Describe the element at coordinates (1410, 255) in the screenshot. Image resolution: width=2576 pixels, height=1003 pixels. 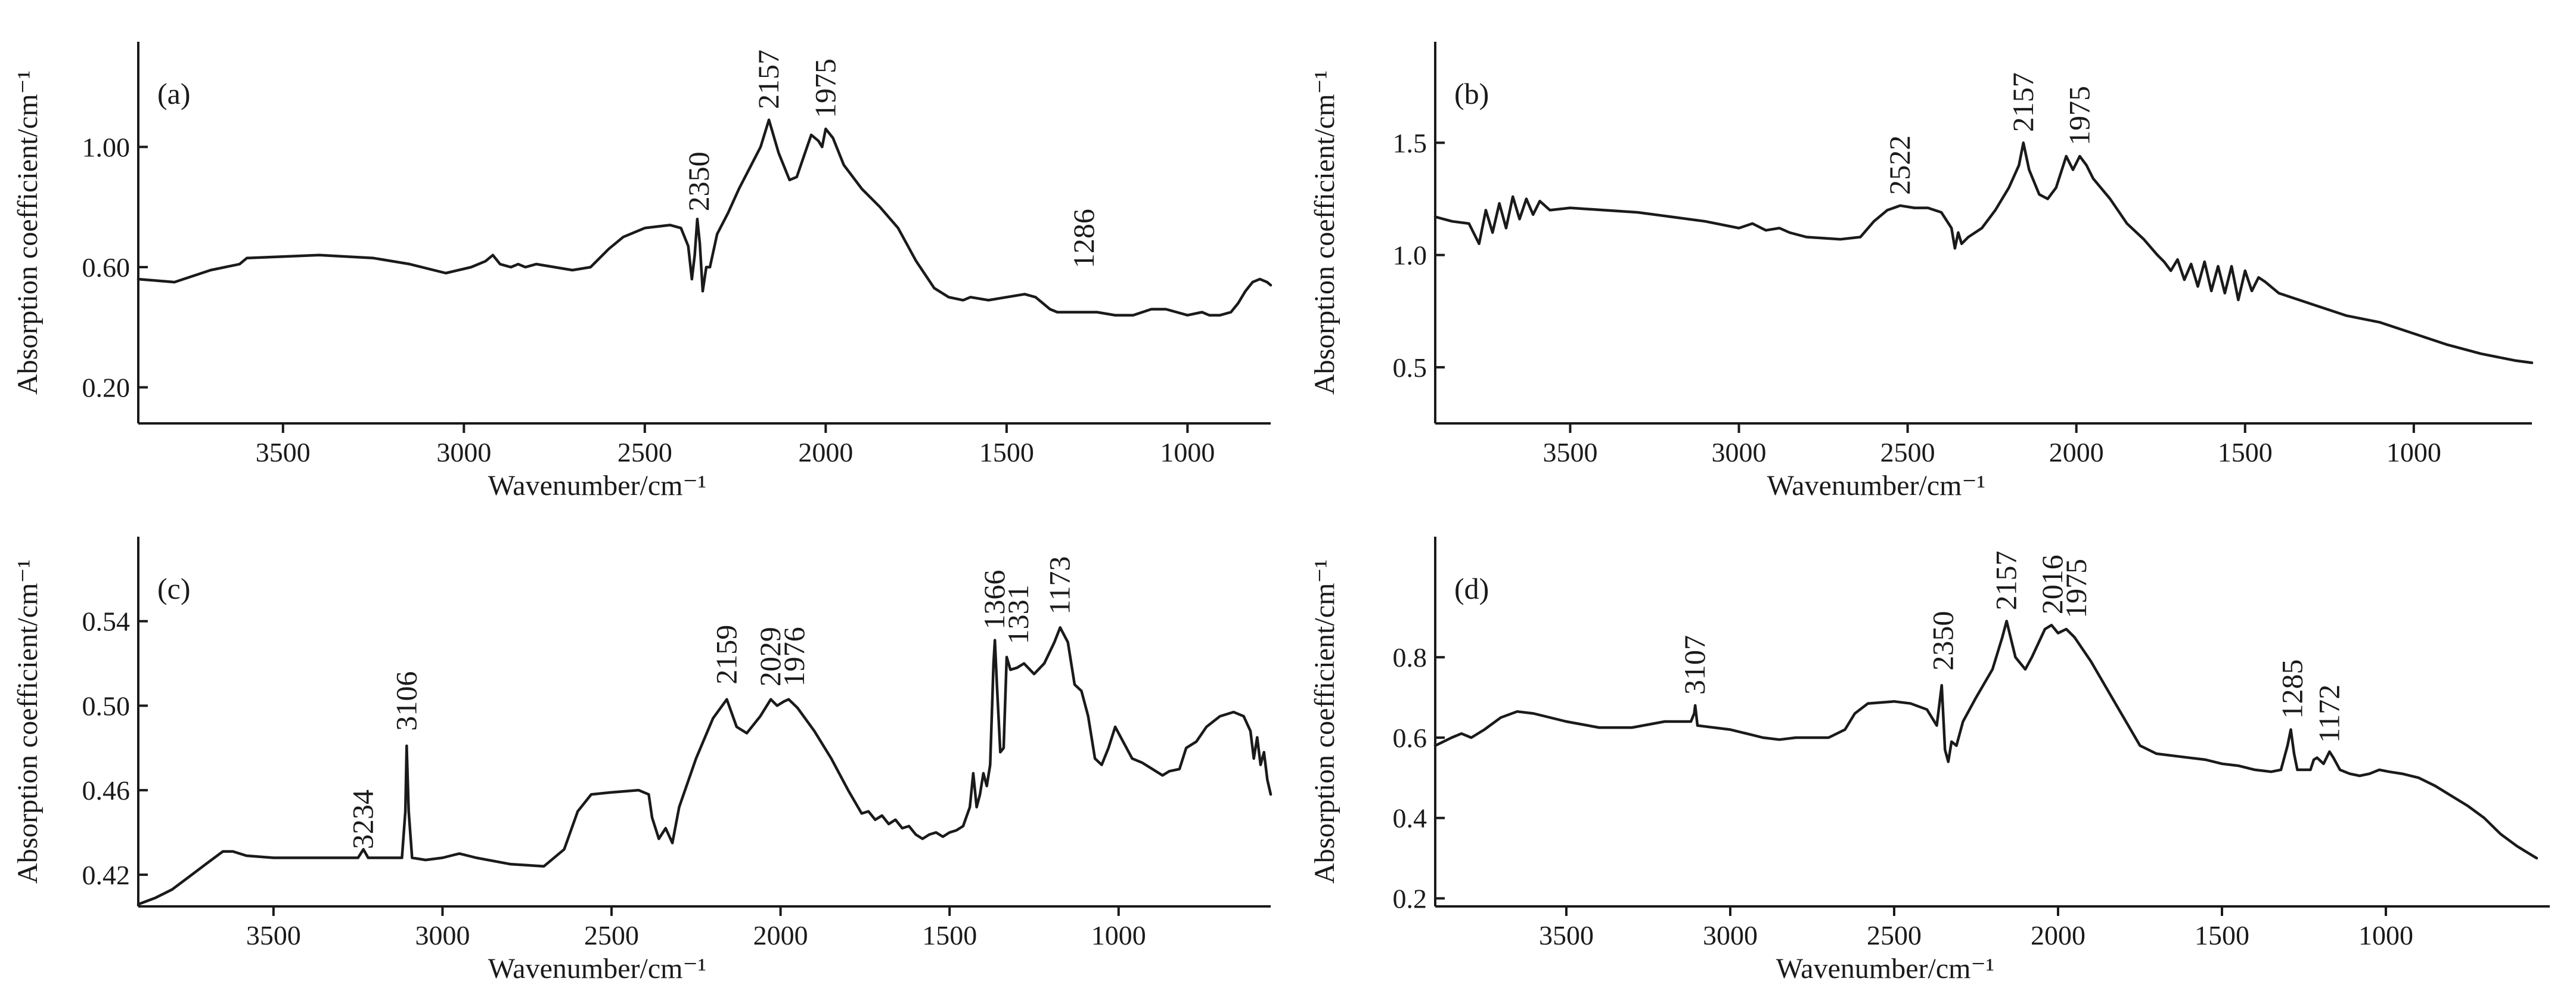
I see `y-tick-label: 1.0` at that location.